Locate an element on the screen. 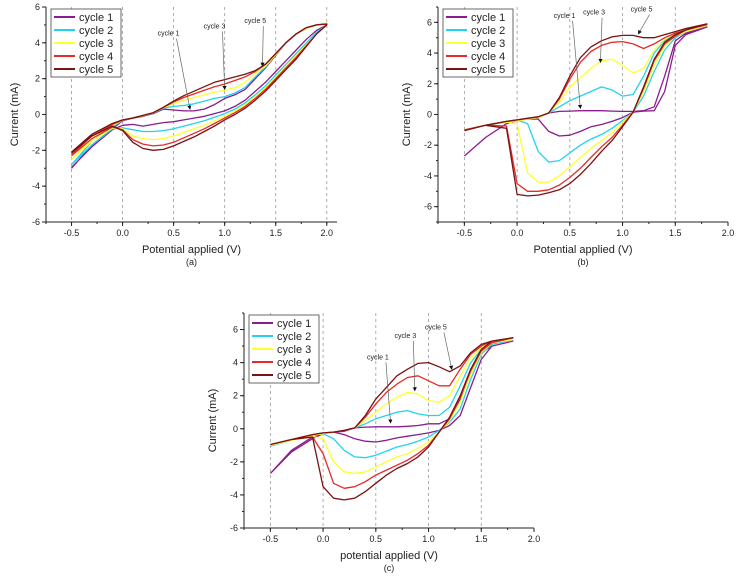 The height and width of the screenshot is (577, 738). panel-caption: (c) is located at coordinates (389, 568).